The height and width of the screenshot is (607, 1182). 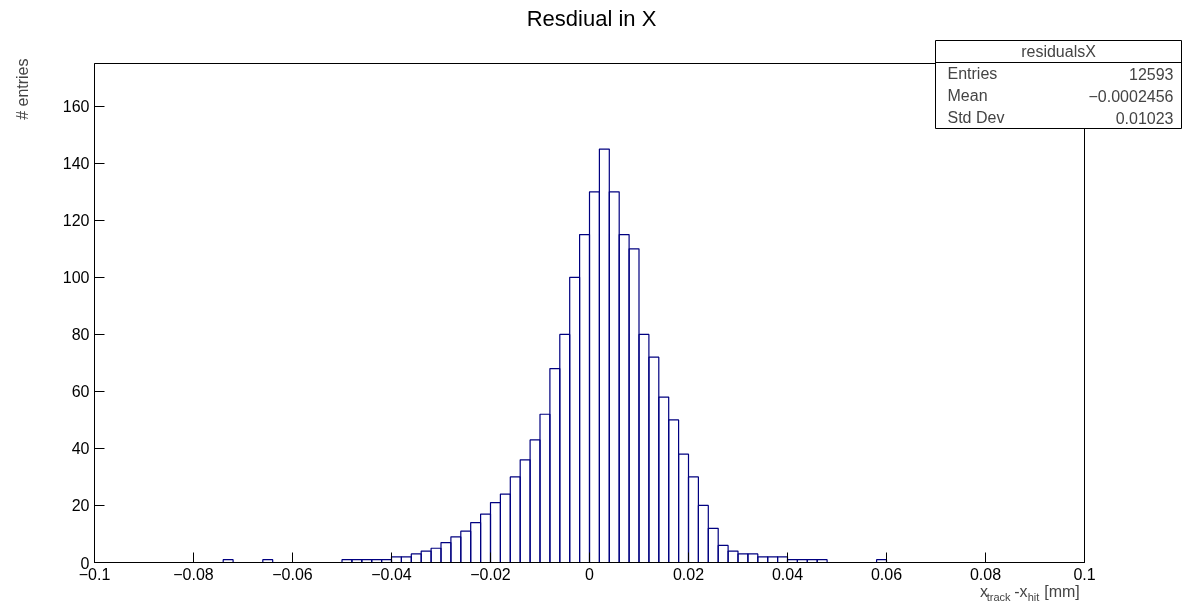 I want to click on text: 0.01023, so click(x=1144, y=118).